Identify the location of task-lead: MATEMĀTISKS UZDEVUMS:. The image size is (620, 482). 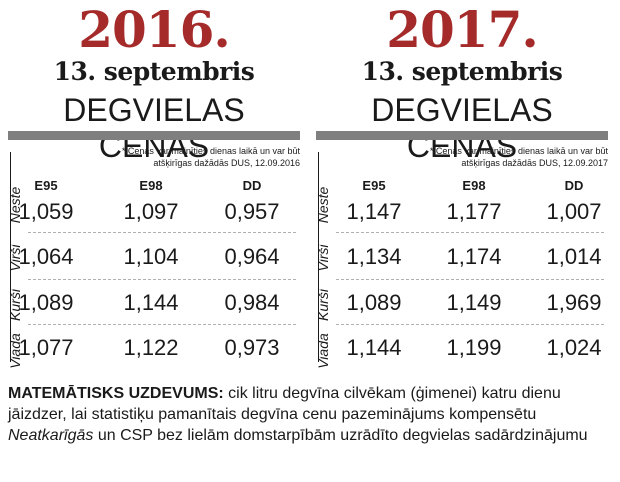
(116, 393).